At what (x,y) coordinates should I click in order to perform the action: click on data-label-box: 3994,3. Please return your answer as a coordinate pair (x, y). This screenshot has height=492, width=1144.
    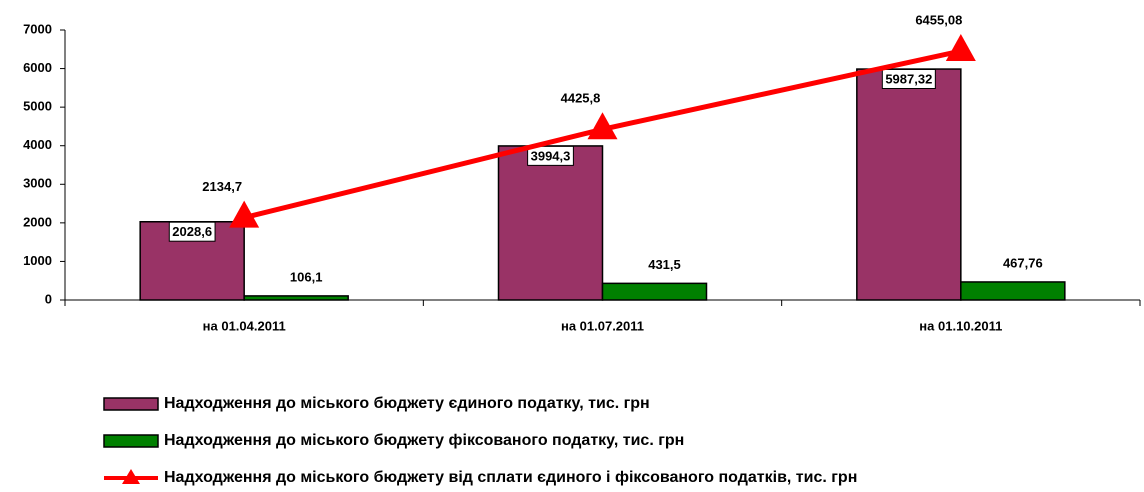
    Looking at the image, I should click on (550, 155).